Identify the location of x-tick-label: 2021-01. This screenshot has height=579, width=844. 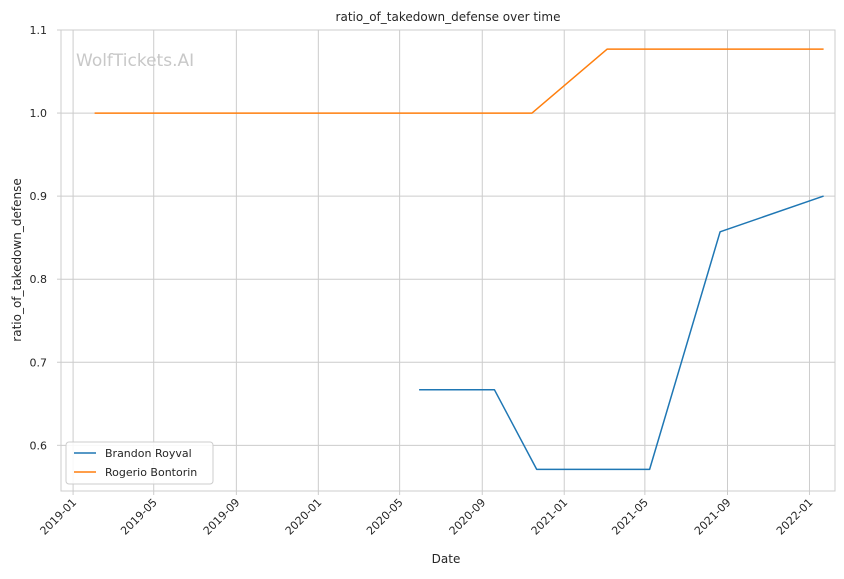
(550, 517).